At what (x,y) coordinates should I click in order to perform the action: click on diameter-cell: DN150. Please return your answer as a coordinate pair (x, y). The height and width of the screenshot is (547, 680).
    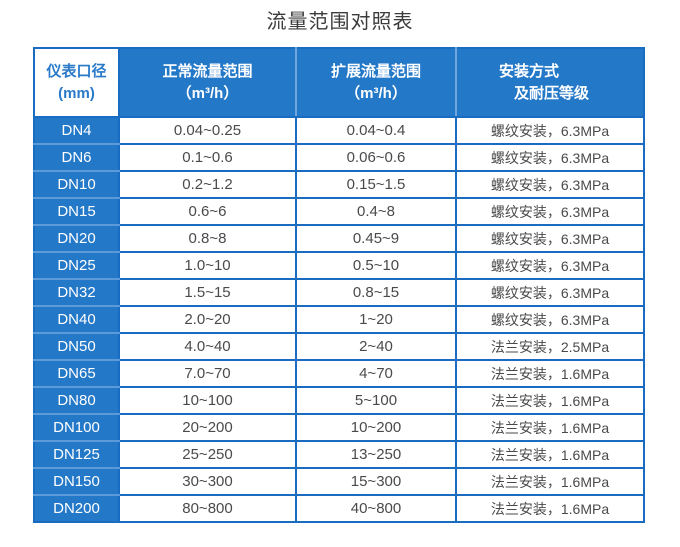
    Looking at the image, I should click on (76, 481).